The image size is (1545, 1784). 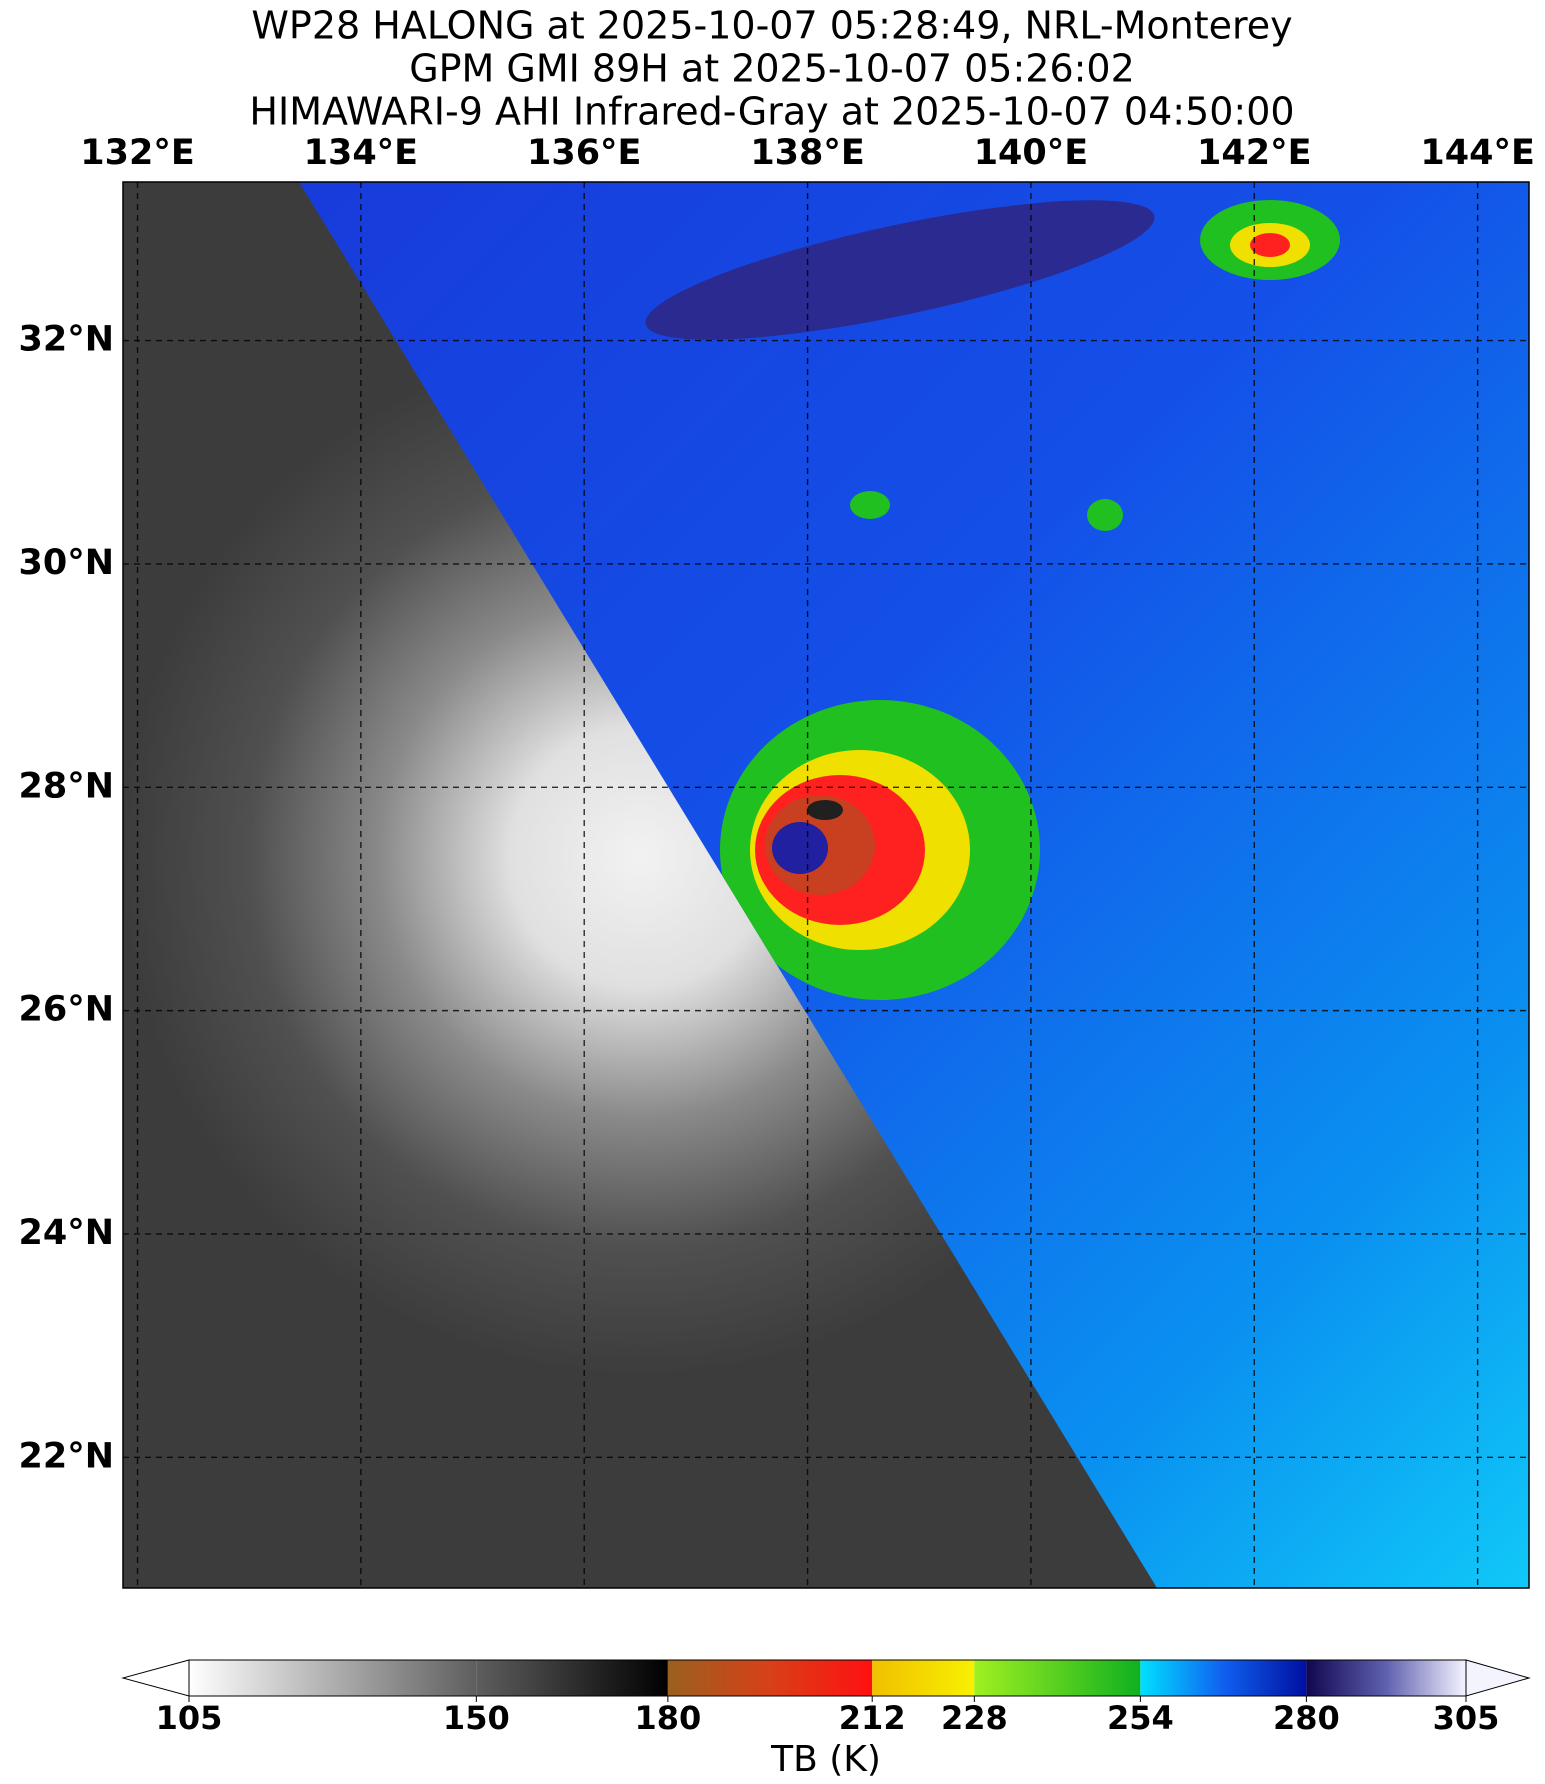 I want to click on y-tick-label: 24°N, so click(x=67, y=1233).